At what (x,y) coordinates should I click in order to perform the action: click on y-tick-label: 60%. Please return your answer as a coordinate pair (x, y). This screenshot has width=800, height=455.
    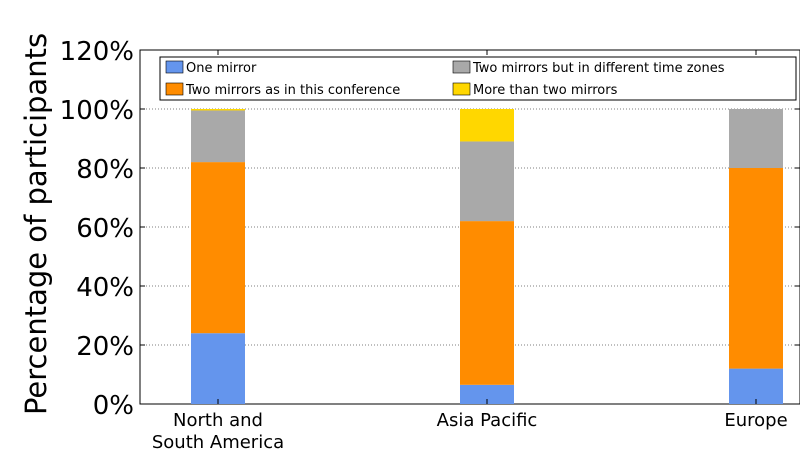
    Looking at the image, I should click on (105, 229).